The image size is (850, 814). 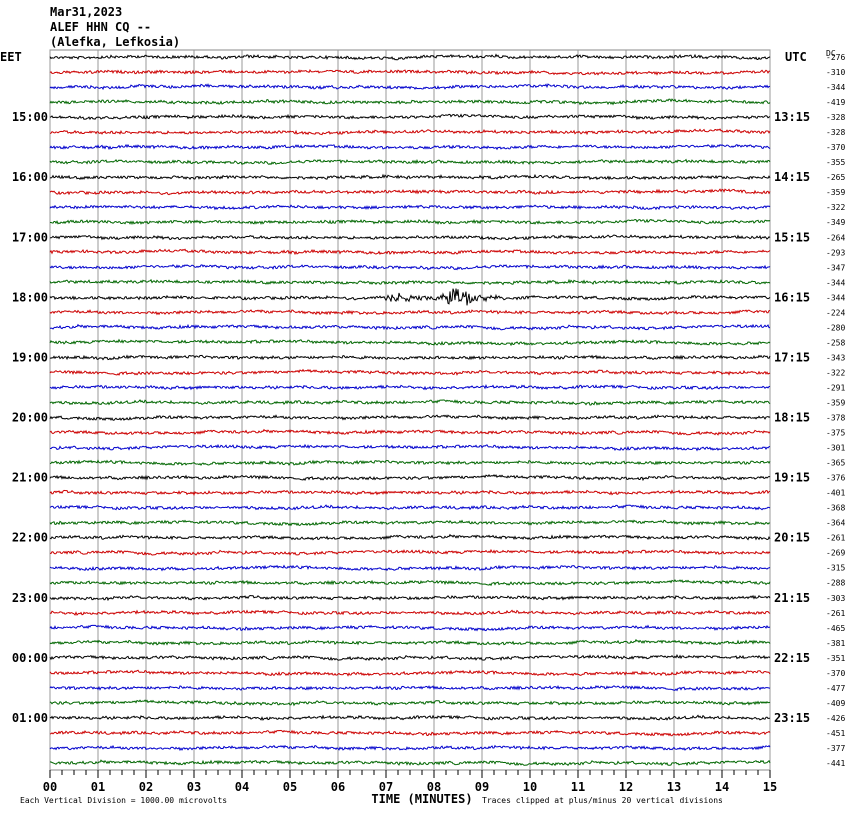 What do you see at coordinates (835, 733) in the screenshot?
I see `dc-offset: -451` at bounding box center [835, 733].